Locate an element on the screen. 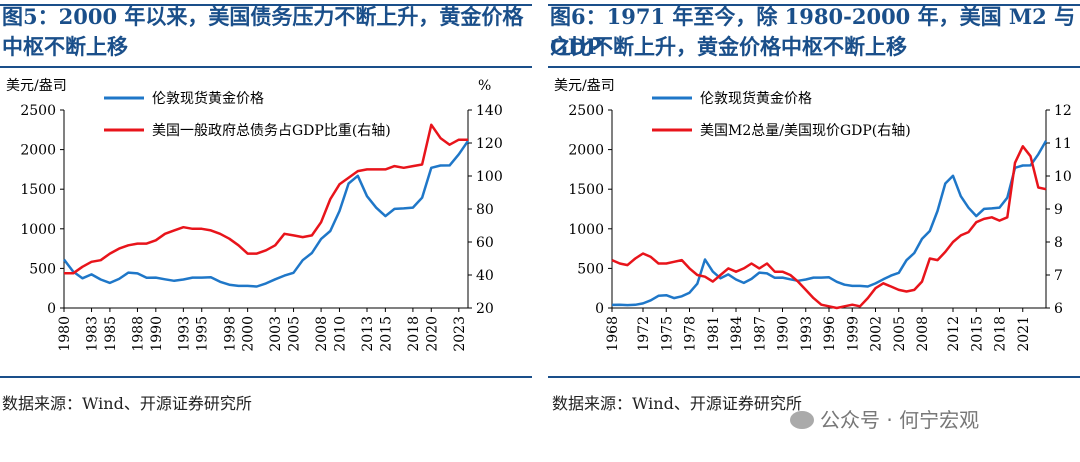 This screenshot has width=1080, height=462. legend-label: 美国M2总量/美国现价GDP(右轴) is located at coordinates (805, 131).